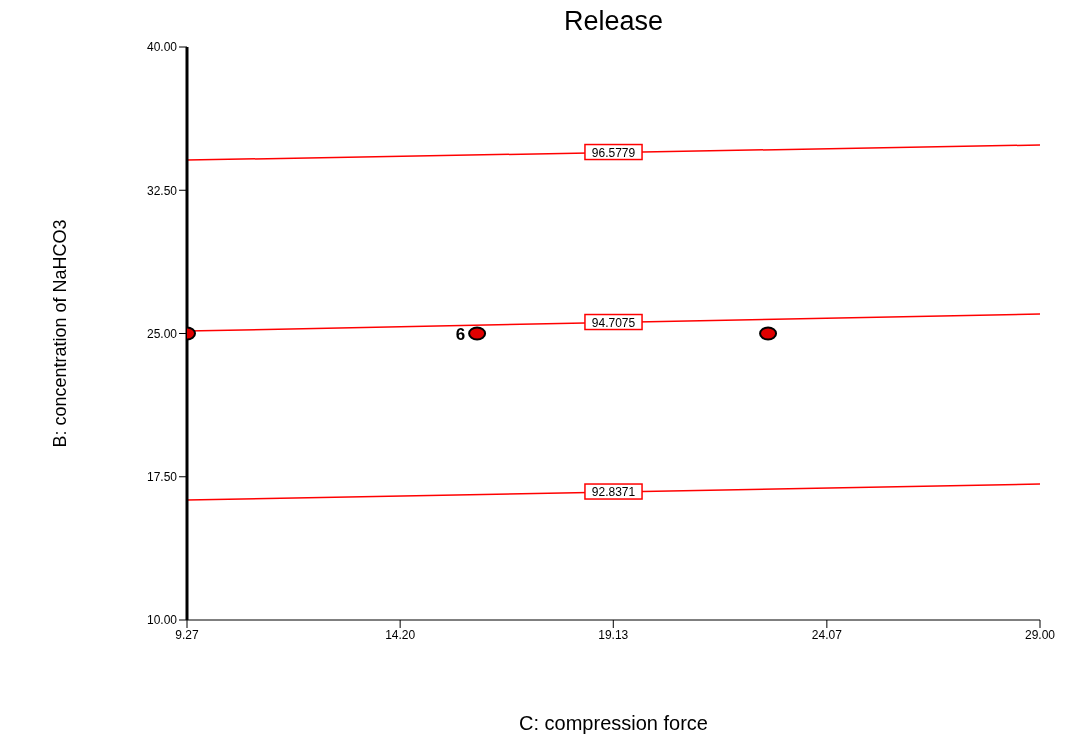 This screenshot has width=1070, height=742. What do you see at coordinates (162, 620) in the screenshot?
I see `y-tick-label: 10.00` at bounding box center [162, 620].